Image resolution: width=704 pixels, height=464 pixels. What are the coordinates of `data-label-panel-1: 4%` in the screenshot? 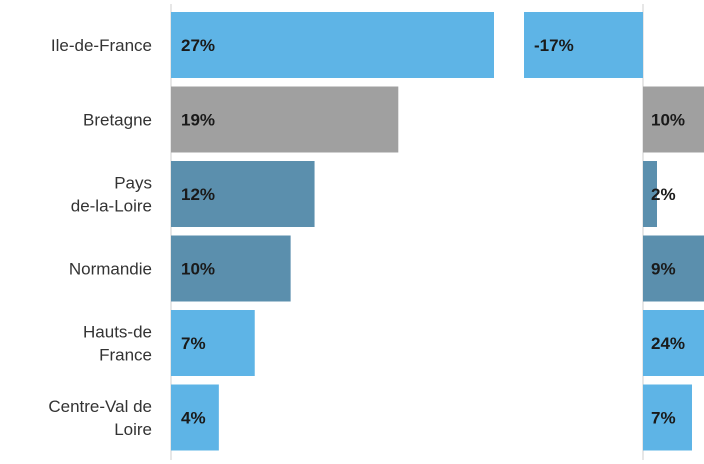 It's located at (193, 418).